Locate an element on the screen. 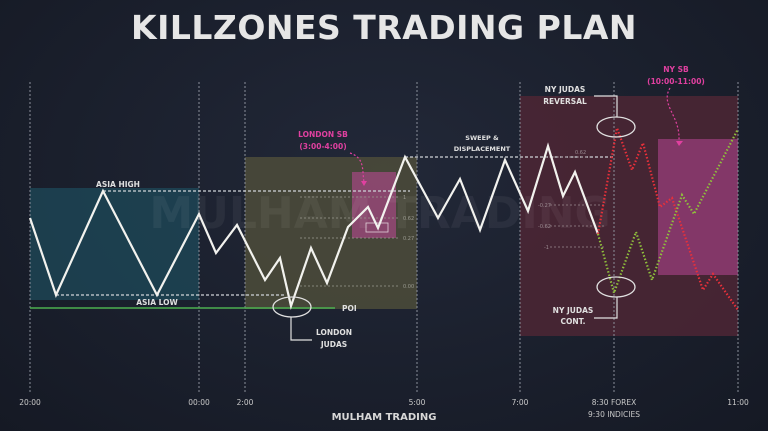  london-sb-title: LONDON SB is located at coordinates (323, 134).